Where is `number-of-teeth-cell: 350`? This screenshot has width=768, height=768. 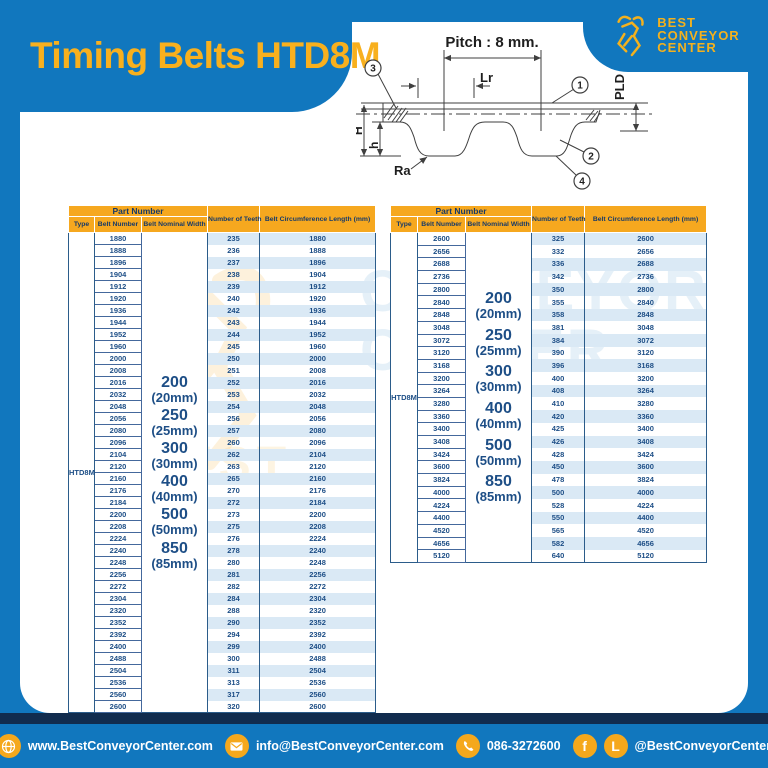 number-of-teeth-cell: 350 is located at coordinates (558, 289).